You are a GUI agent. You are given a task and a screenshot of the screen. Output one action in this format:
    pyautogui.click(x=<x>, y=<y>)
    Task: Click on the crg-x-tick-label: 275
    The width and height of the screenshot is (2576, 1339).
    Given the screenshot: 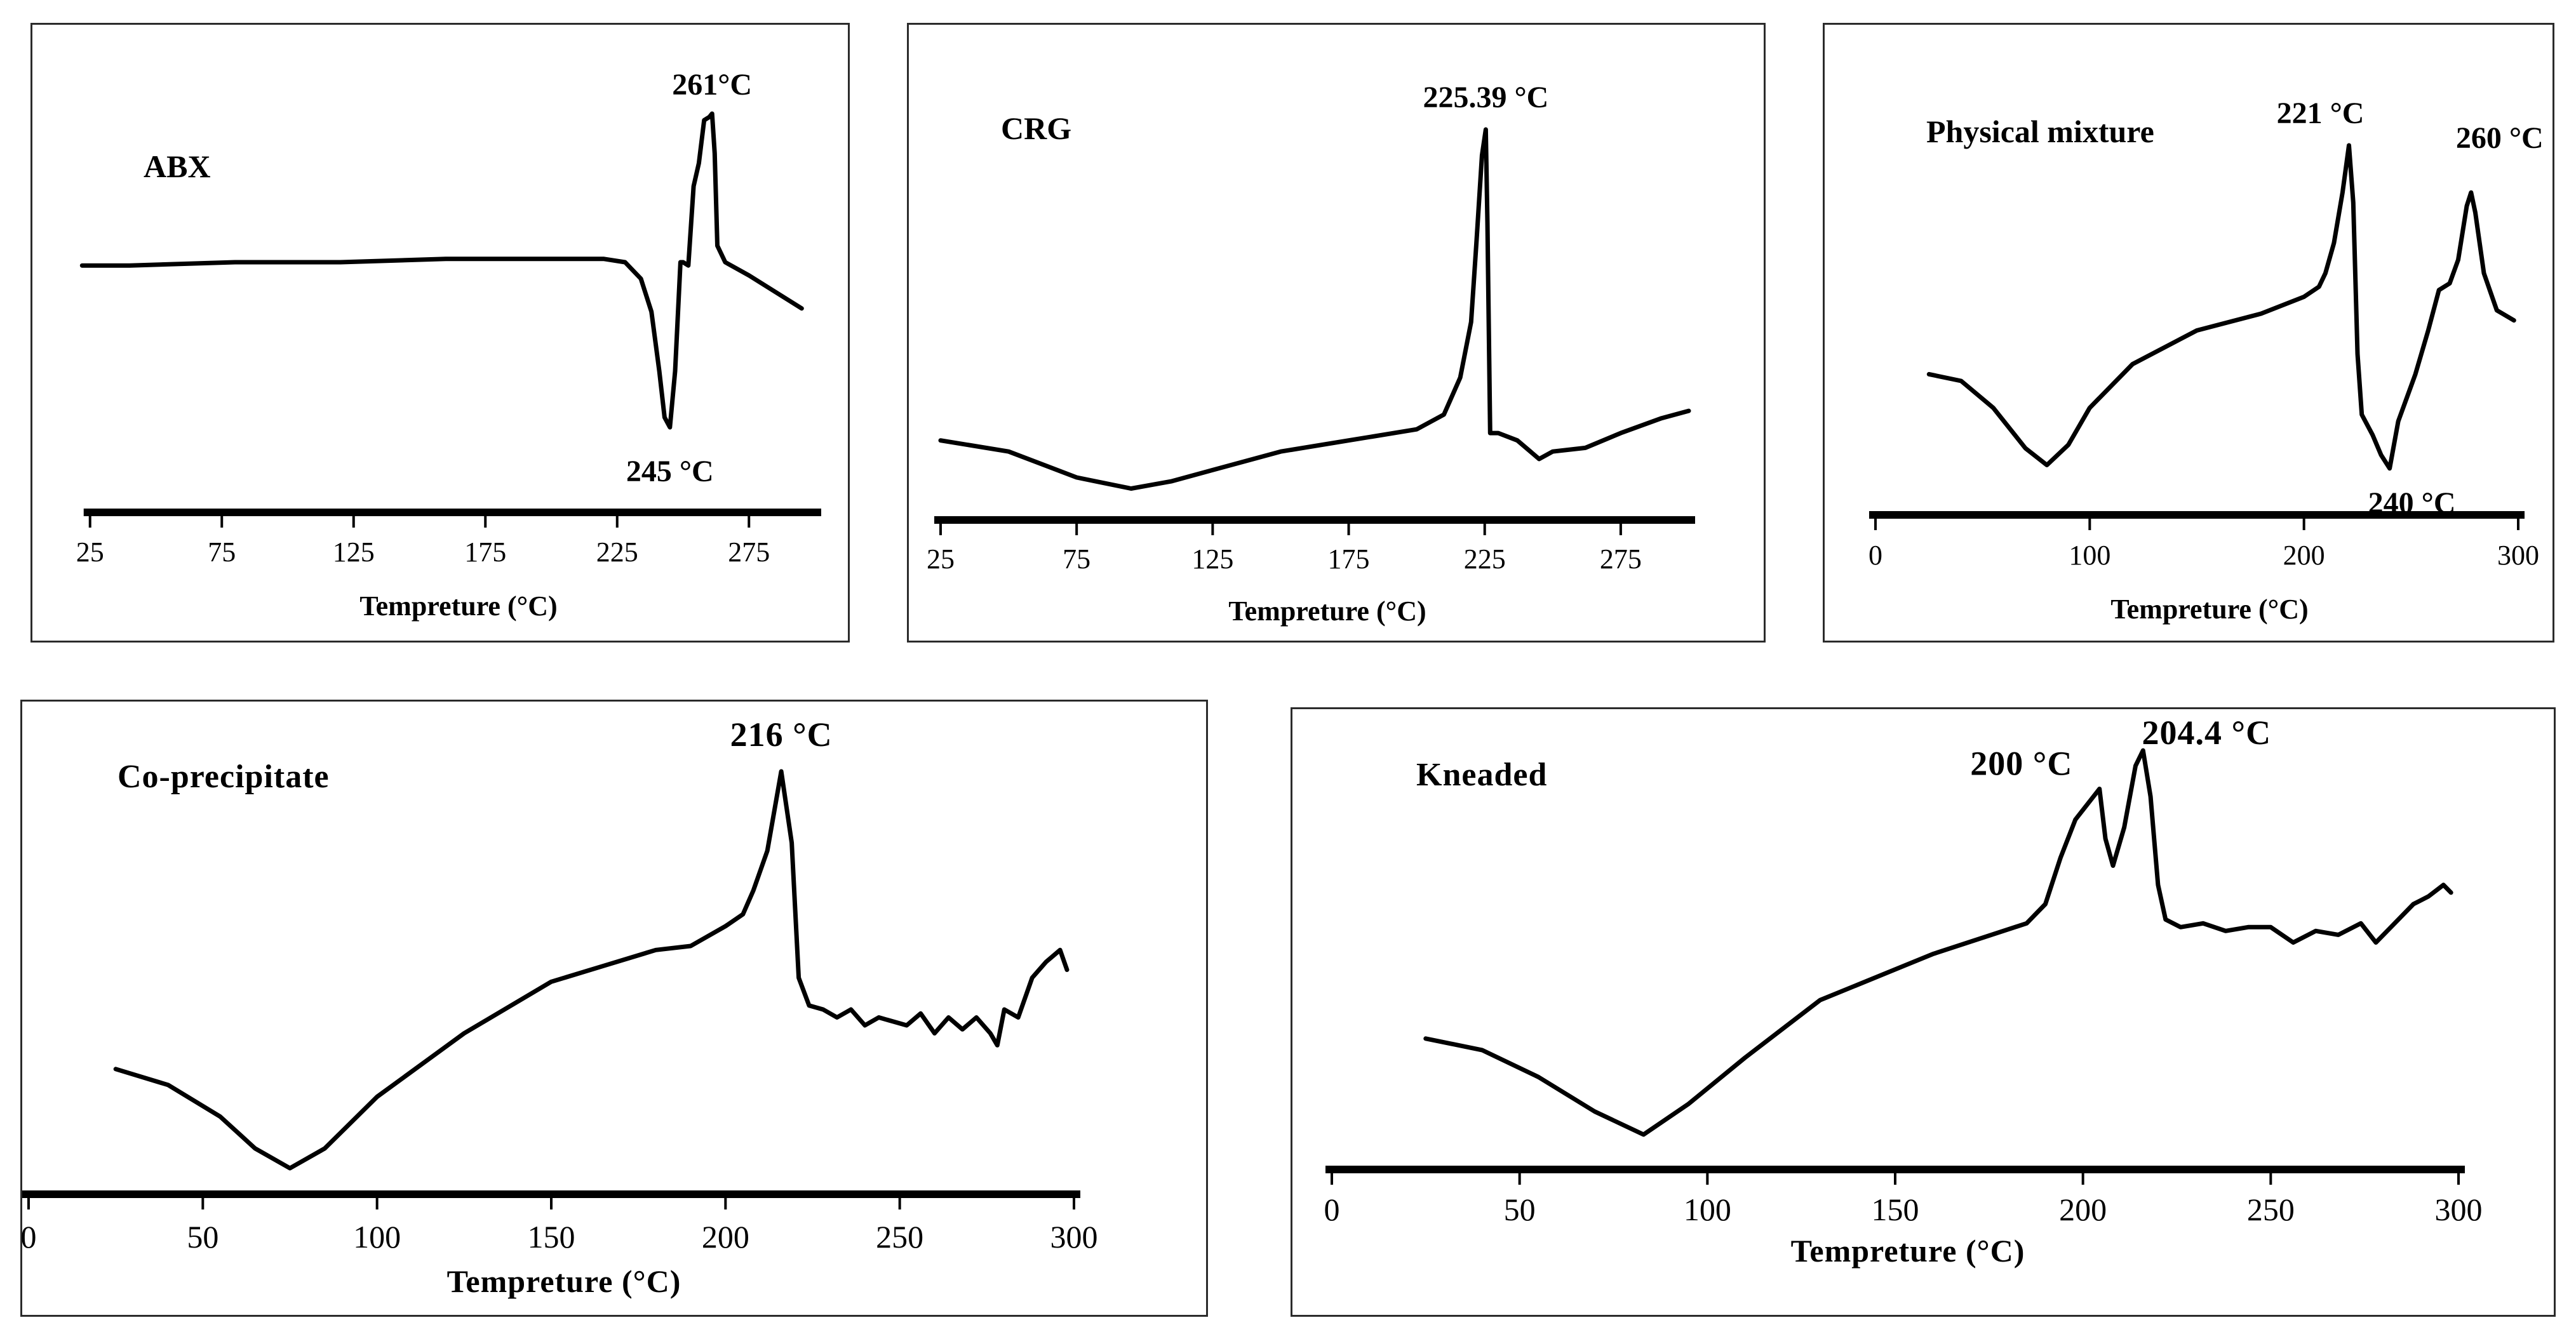 What is the action you would take?
    pyautogui.click(x=1621, y=559)
    